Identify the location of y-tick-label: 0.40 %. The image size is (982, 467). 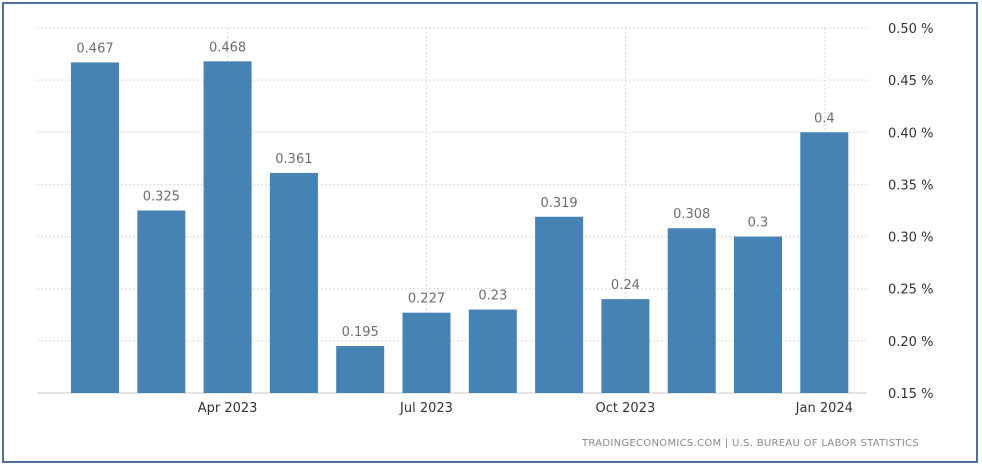
(910, 133).